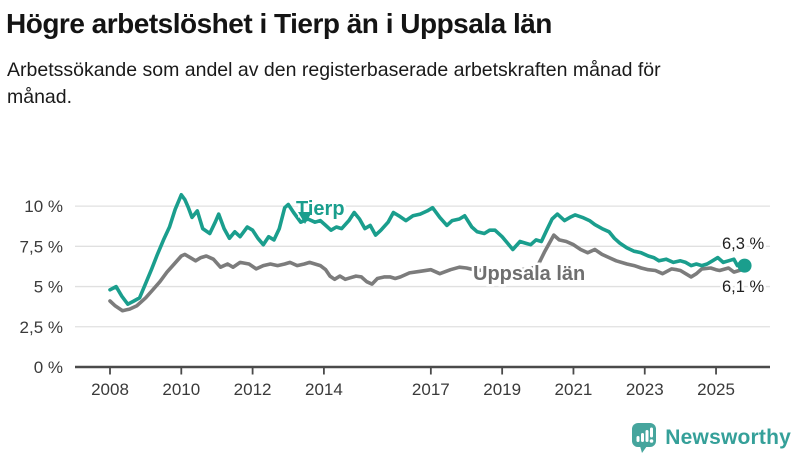  Describe the element at coordinates (716, 389) in the screenshot. I see `svg-text: 2025` at that location.